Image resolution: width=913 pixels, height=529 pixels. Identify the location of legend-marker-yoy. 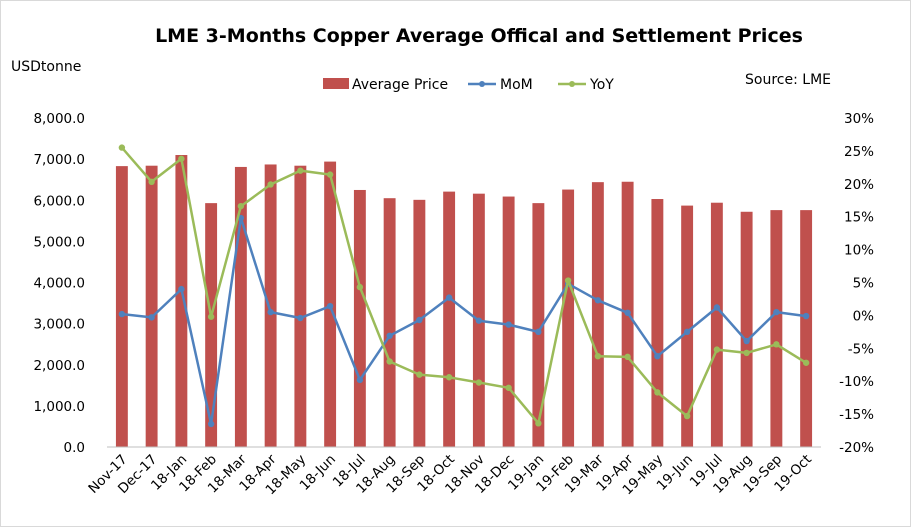
(572, 84).